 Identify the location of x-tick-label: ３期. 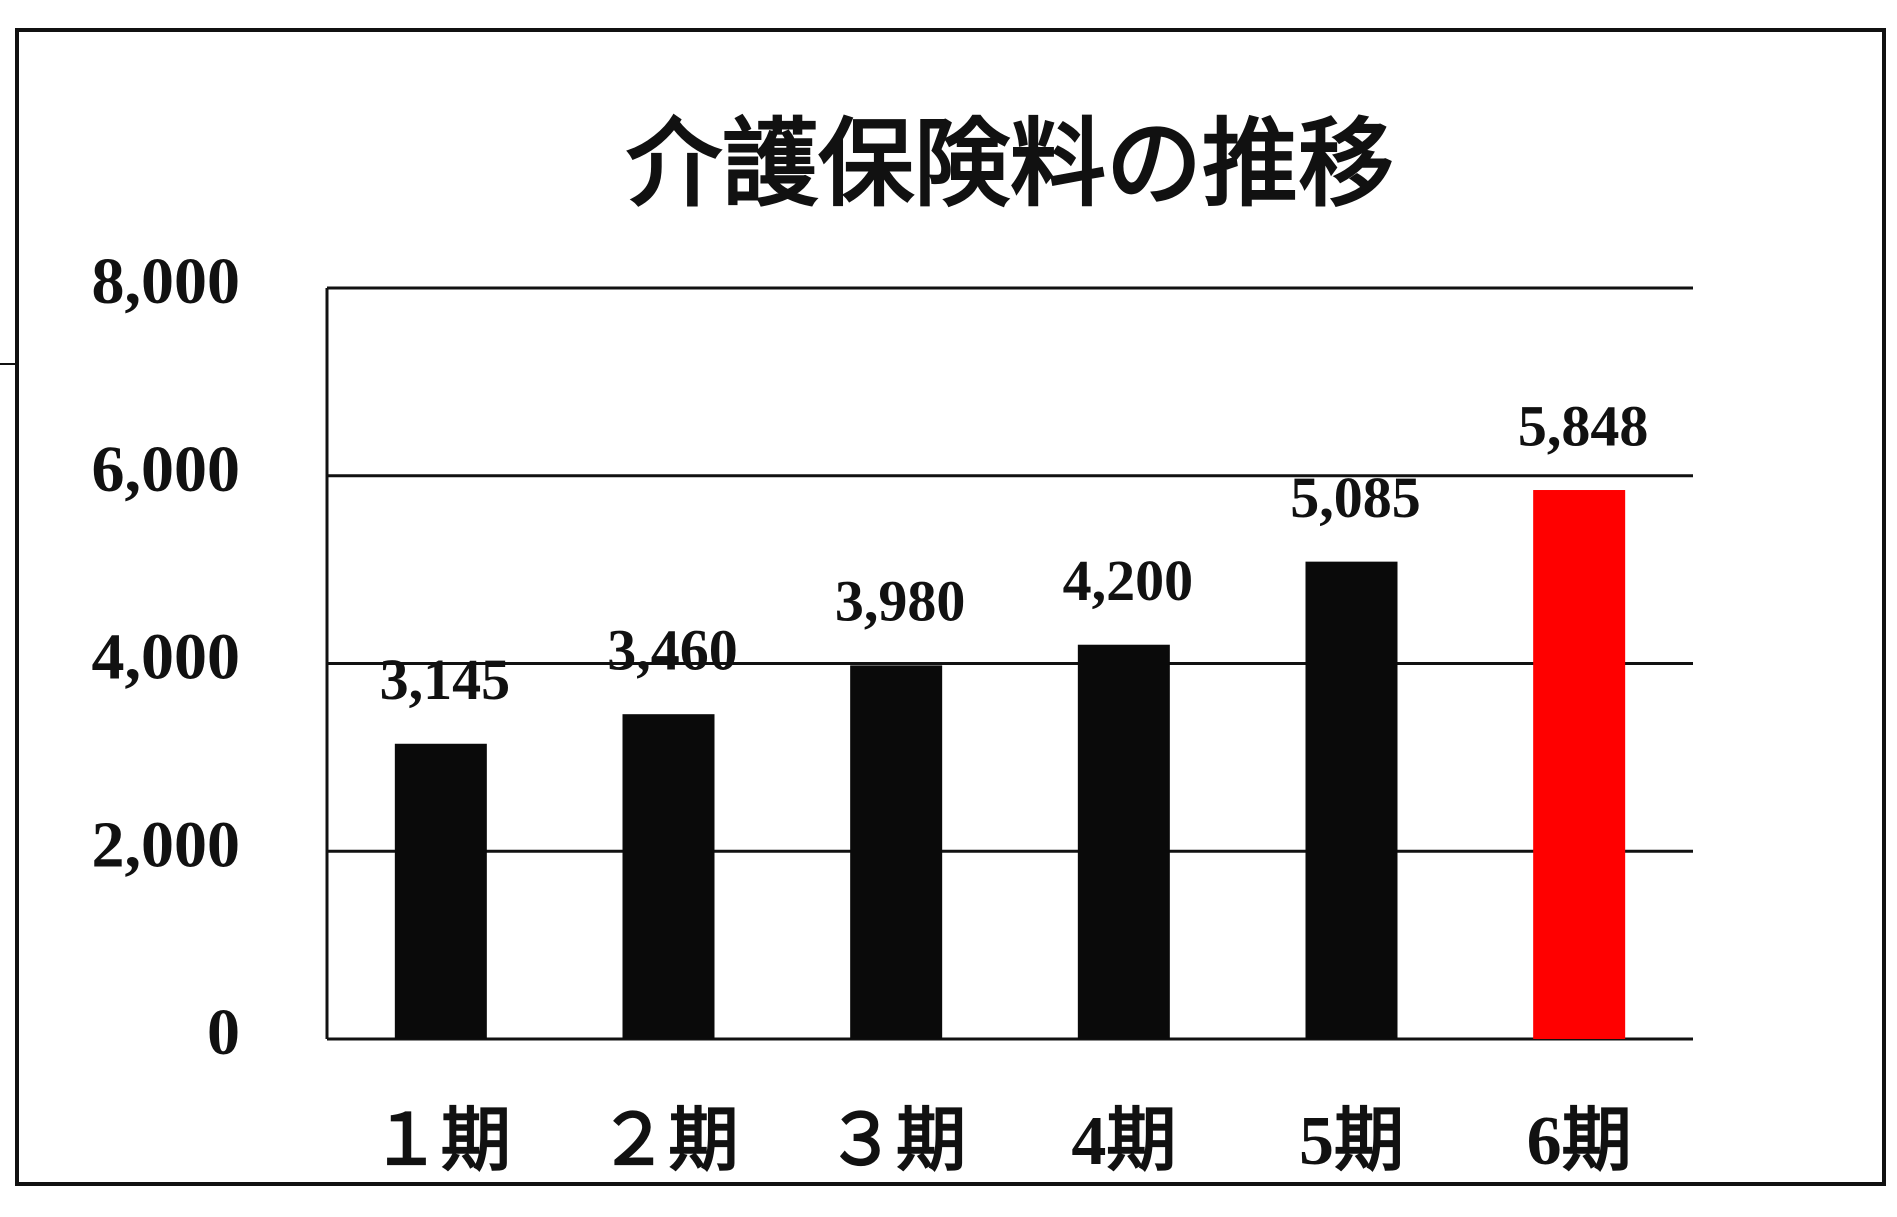
(896, 1141).